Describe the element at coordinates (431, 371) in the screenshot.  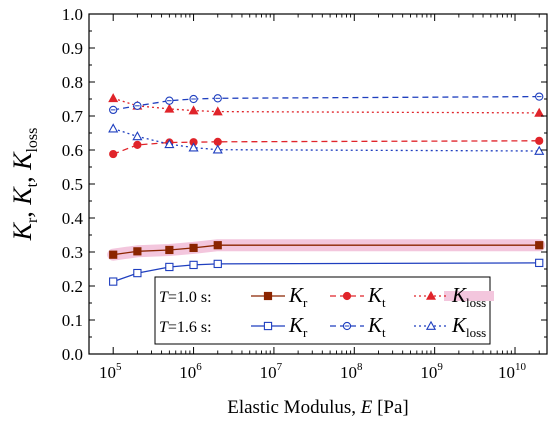
I see `x-tick-label: 10⁹` at that location.